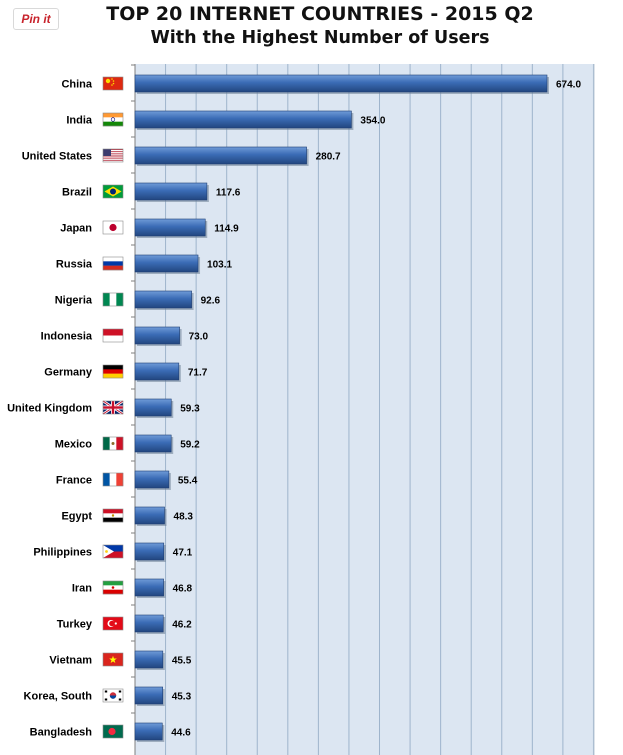 The height and width of the screenshot is (755, 623). I want to click on data-label: 46.2, so click(182, 625).